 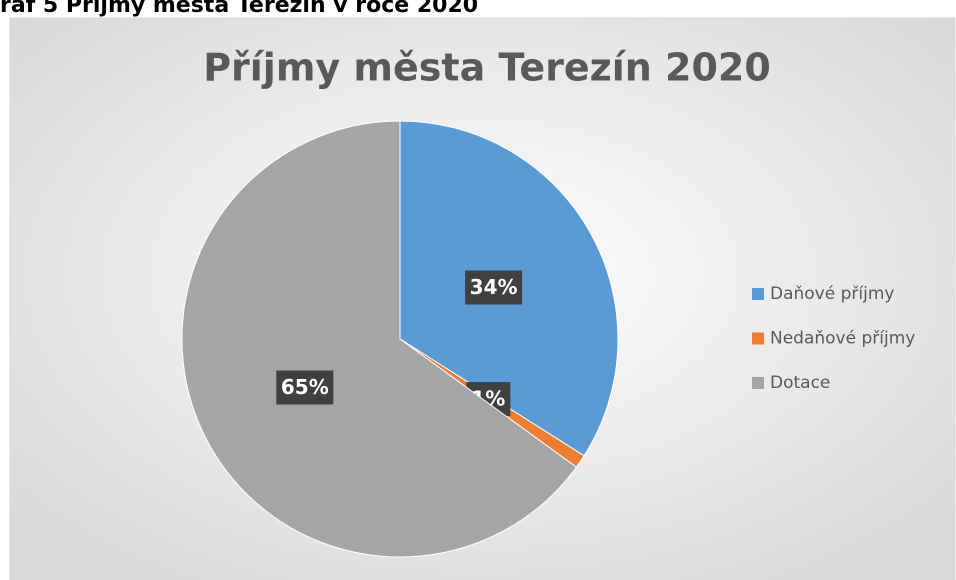 What do you see at coordinates (487, 68) in the screenshot?
I see `chart-title: Příjmy města Terezín 2020` at bounding box center [487, 68].